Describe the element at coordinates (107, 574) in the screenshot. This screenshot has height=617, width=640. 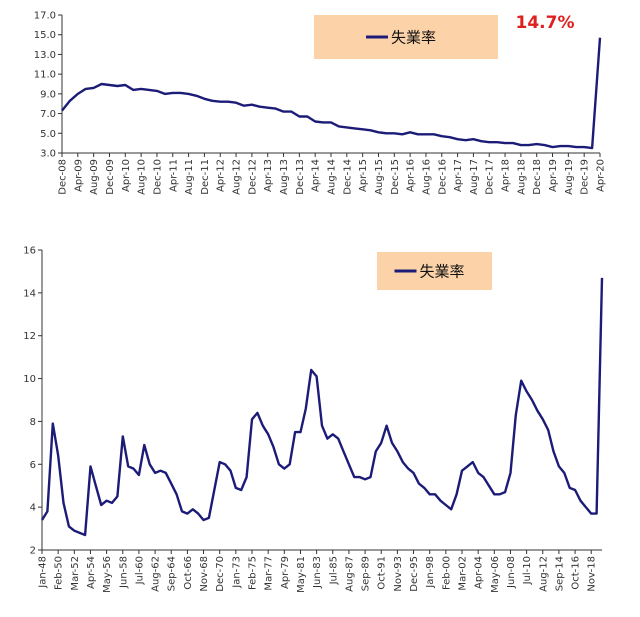
I see `x-tick-label: May-56` at that location.